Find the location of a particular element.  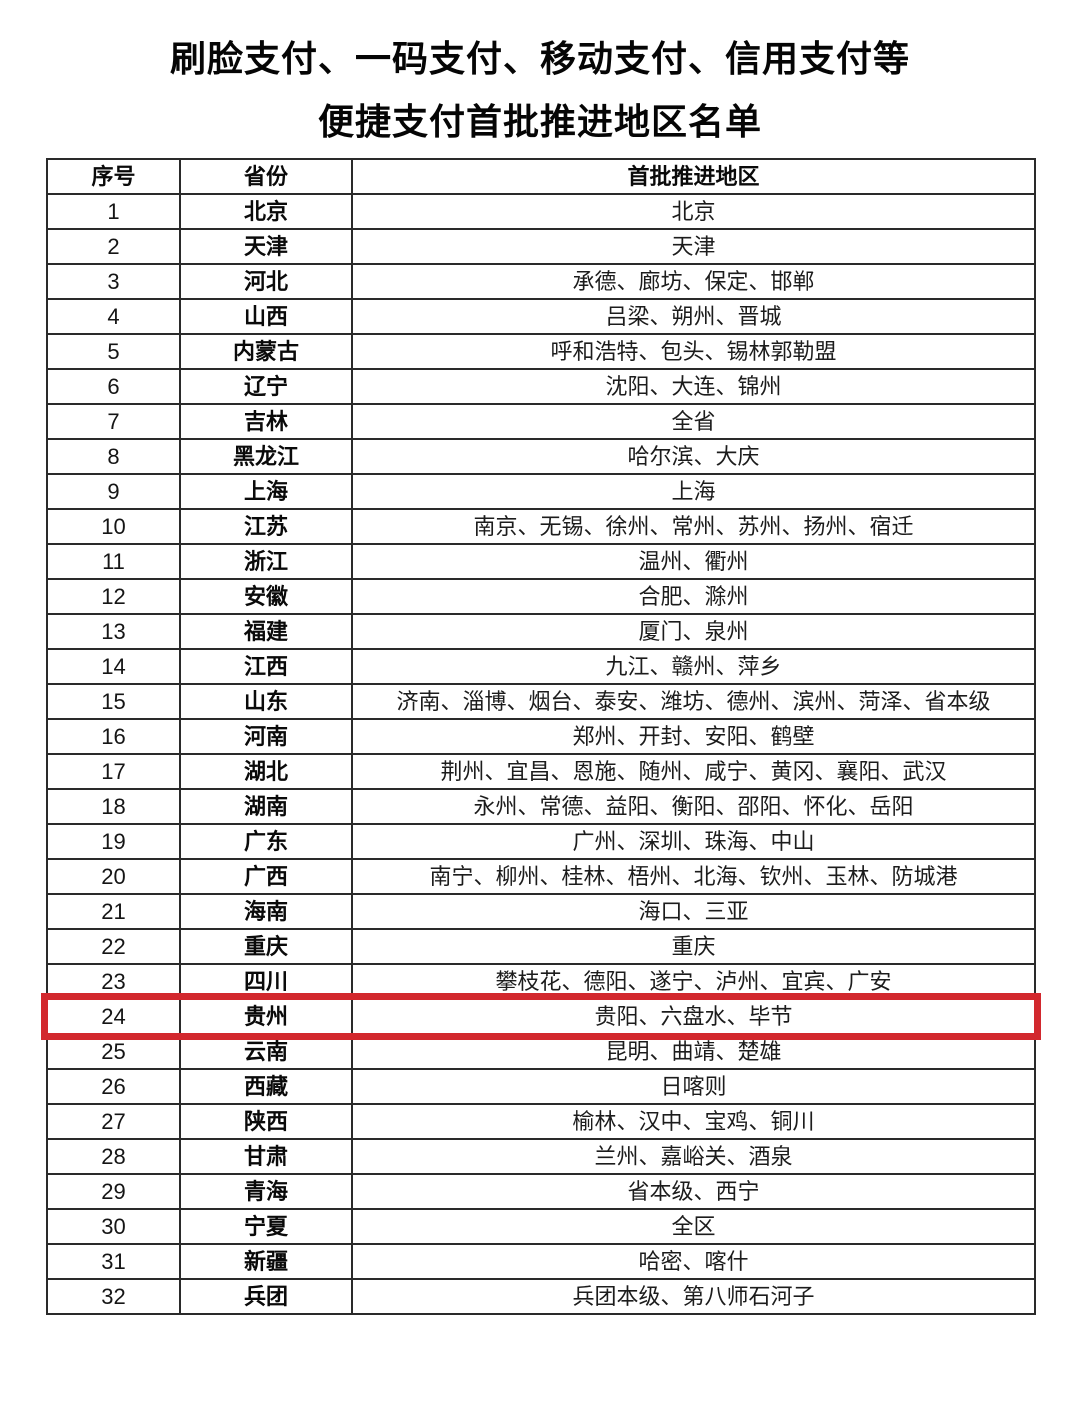

row-province-cell: 广东 is located at coordinates (266, 841).